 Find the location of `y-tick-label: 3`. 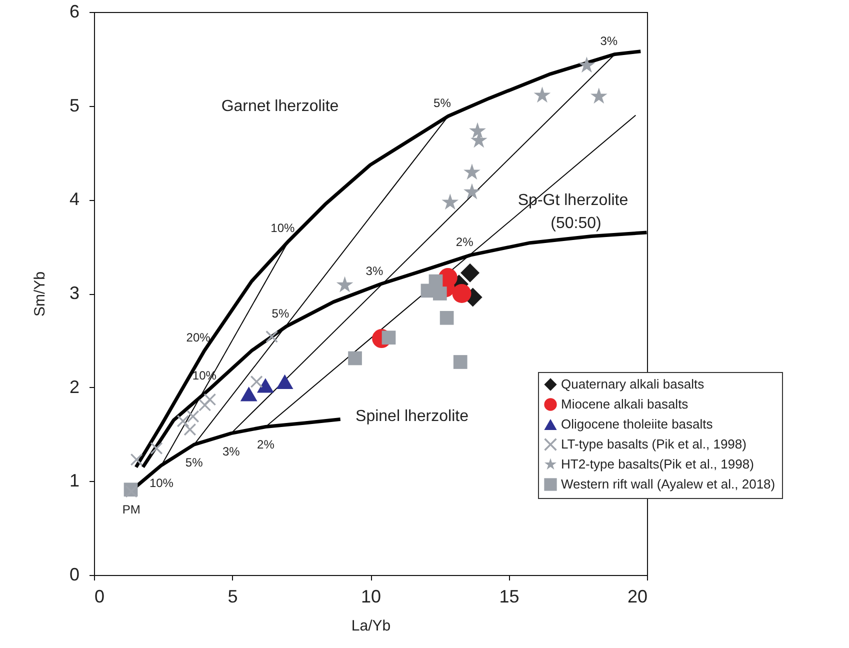

y-tick-label: 3 is located at coordinates (74, 293).